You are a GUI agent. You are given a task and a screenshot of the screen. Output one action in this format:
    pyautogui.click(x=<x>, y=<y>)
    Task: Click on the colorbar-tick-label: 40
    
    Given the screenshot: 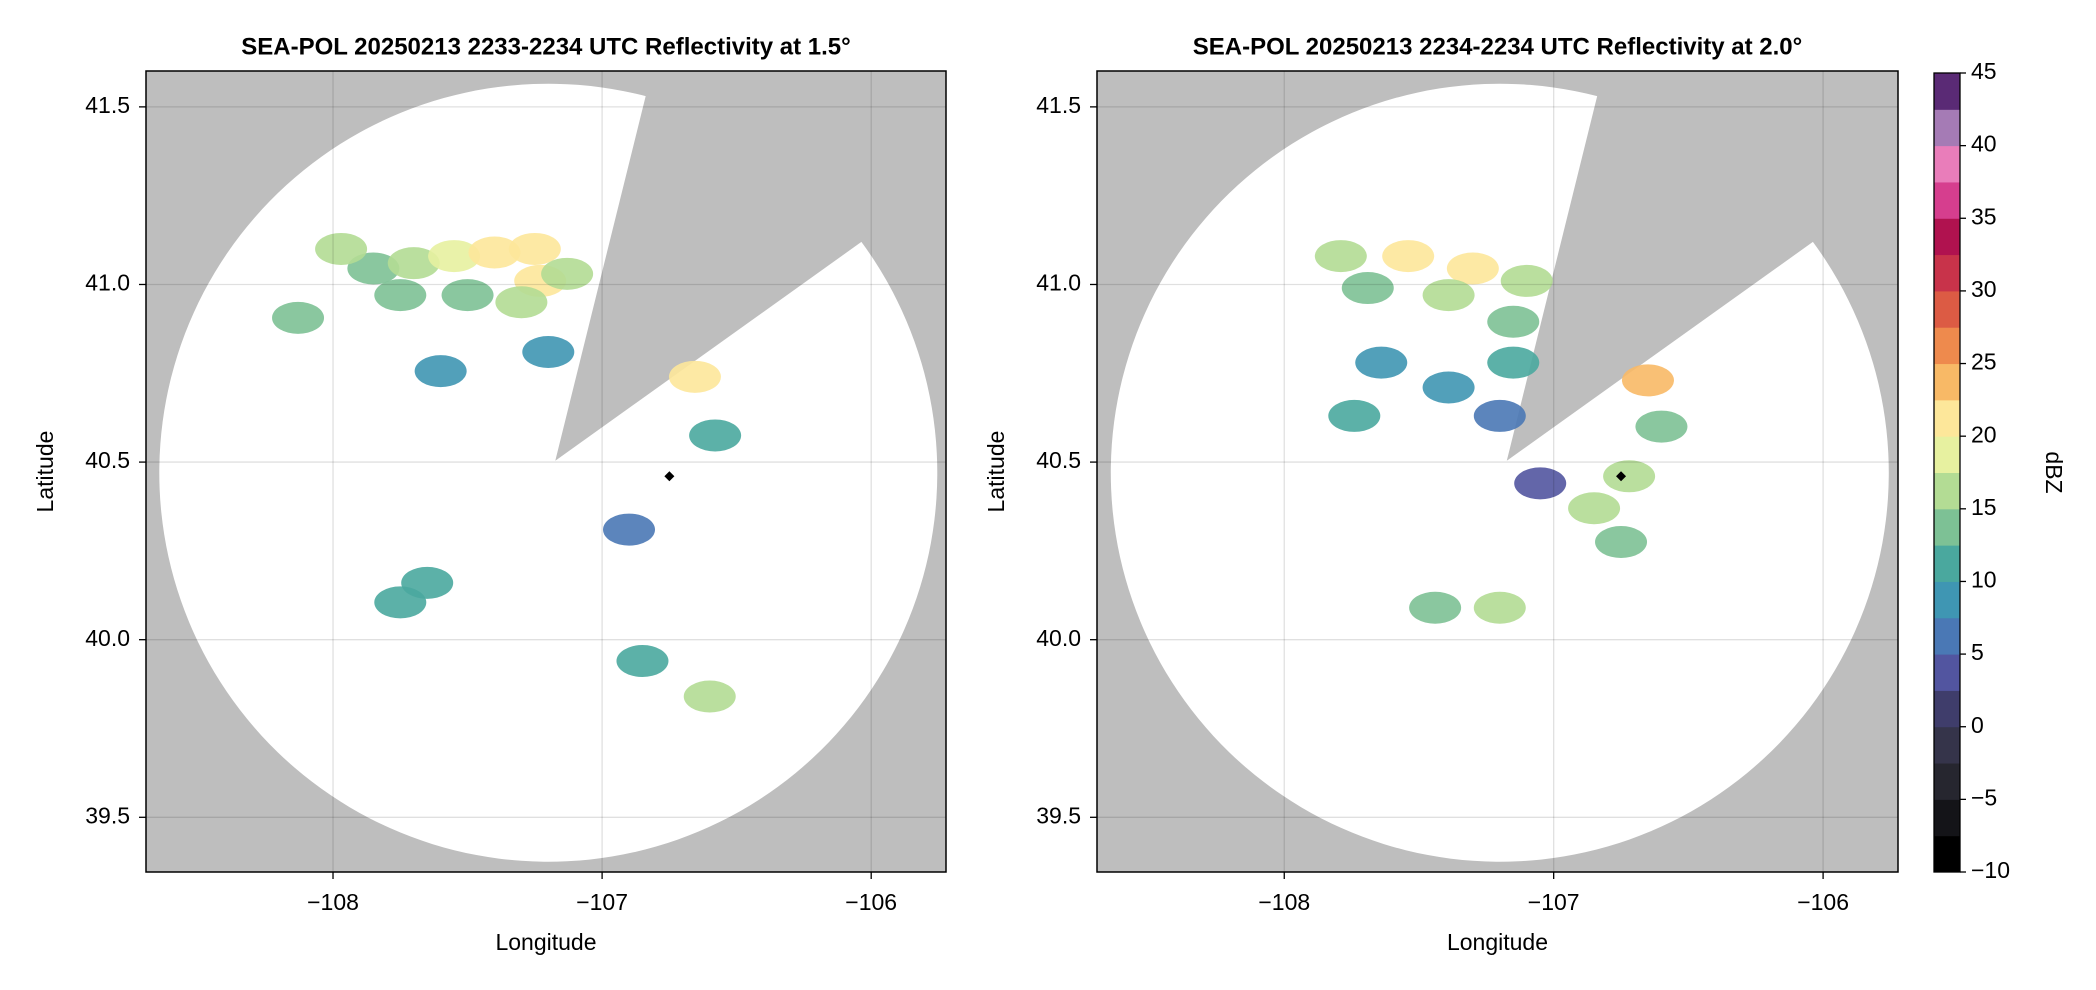 What is the action you would take?
    pyautogui.click(x=1984, y=144)
    